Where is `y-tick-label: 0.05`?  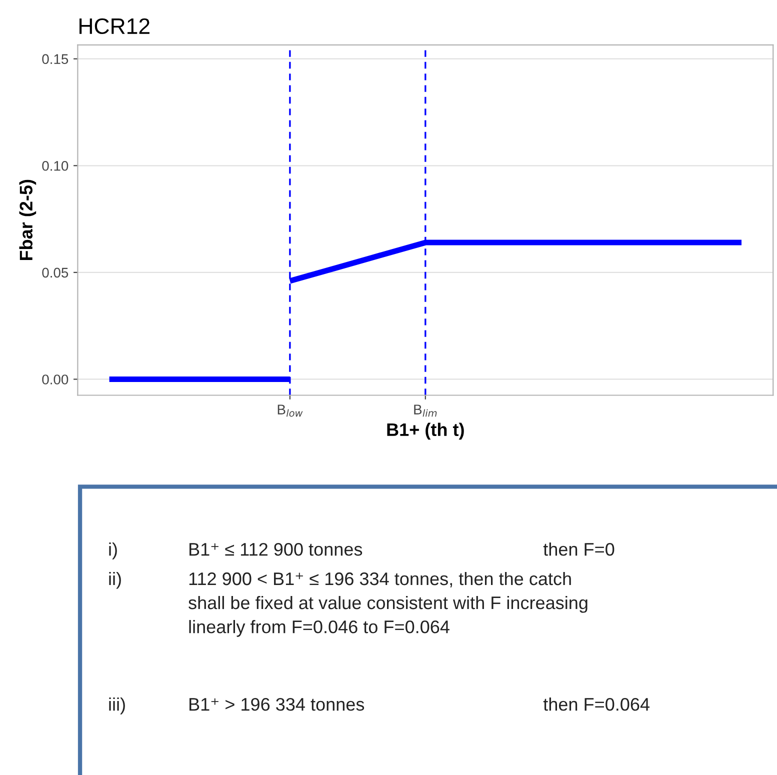
y-tick-label: 0.05 is located at coordinates (55, 273).